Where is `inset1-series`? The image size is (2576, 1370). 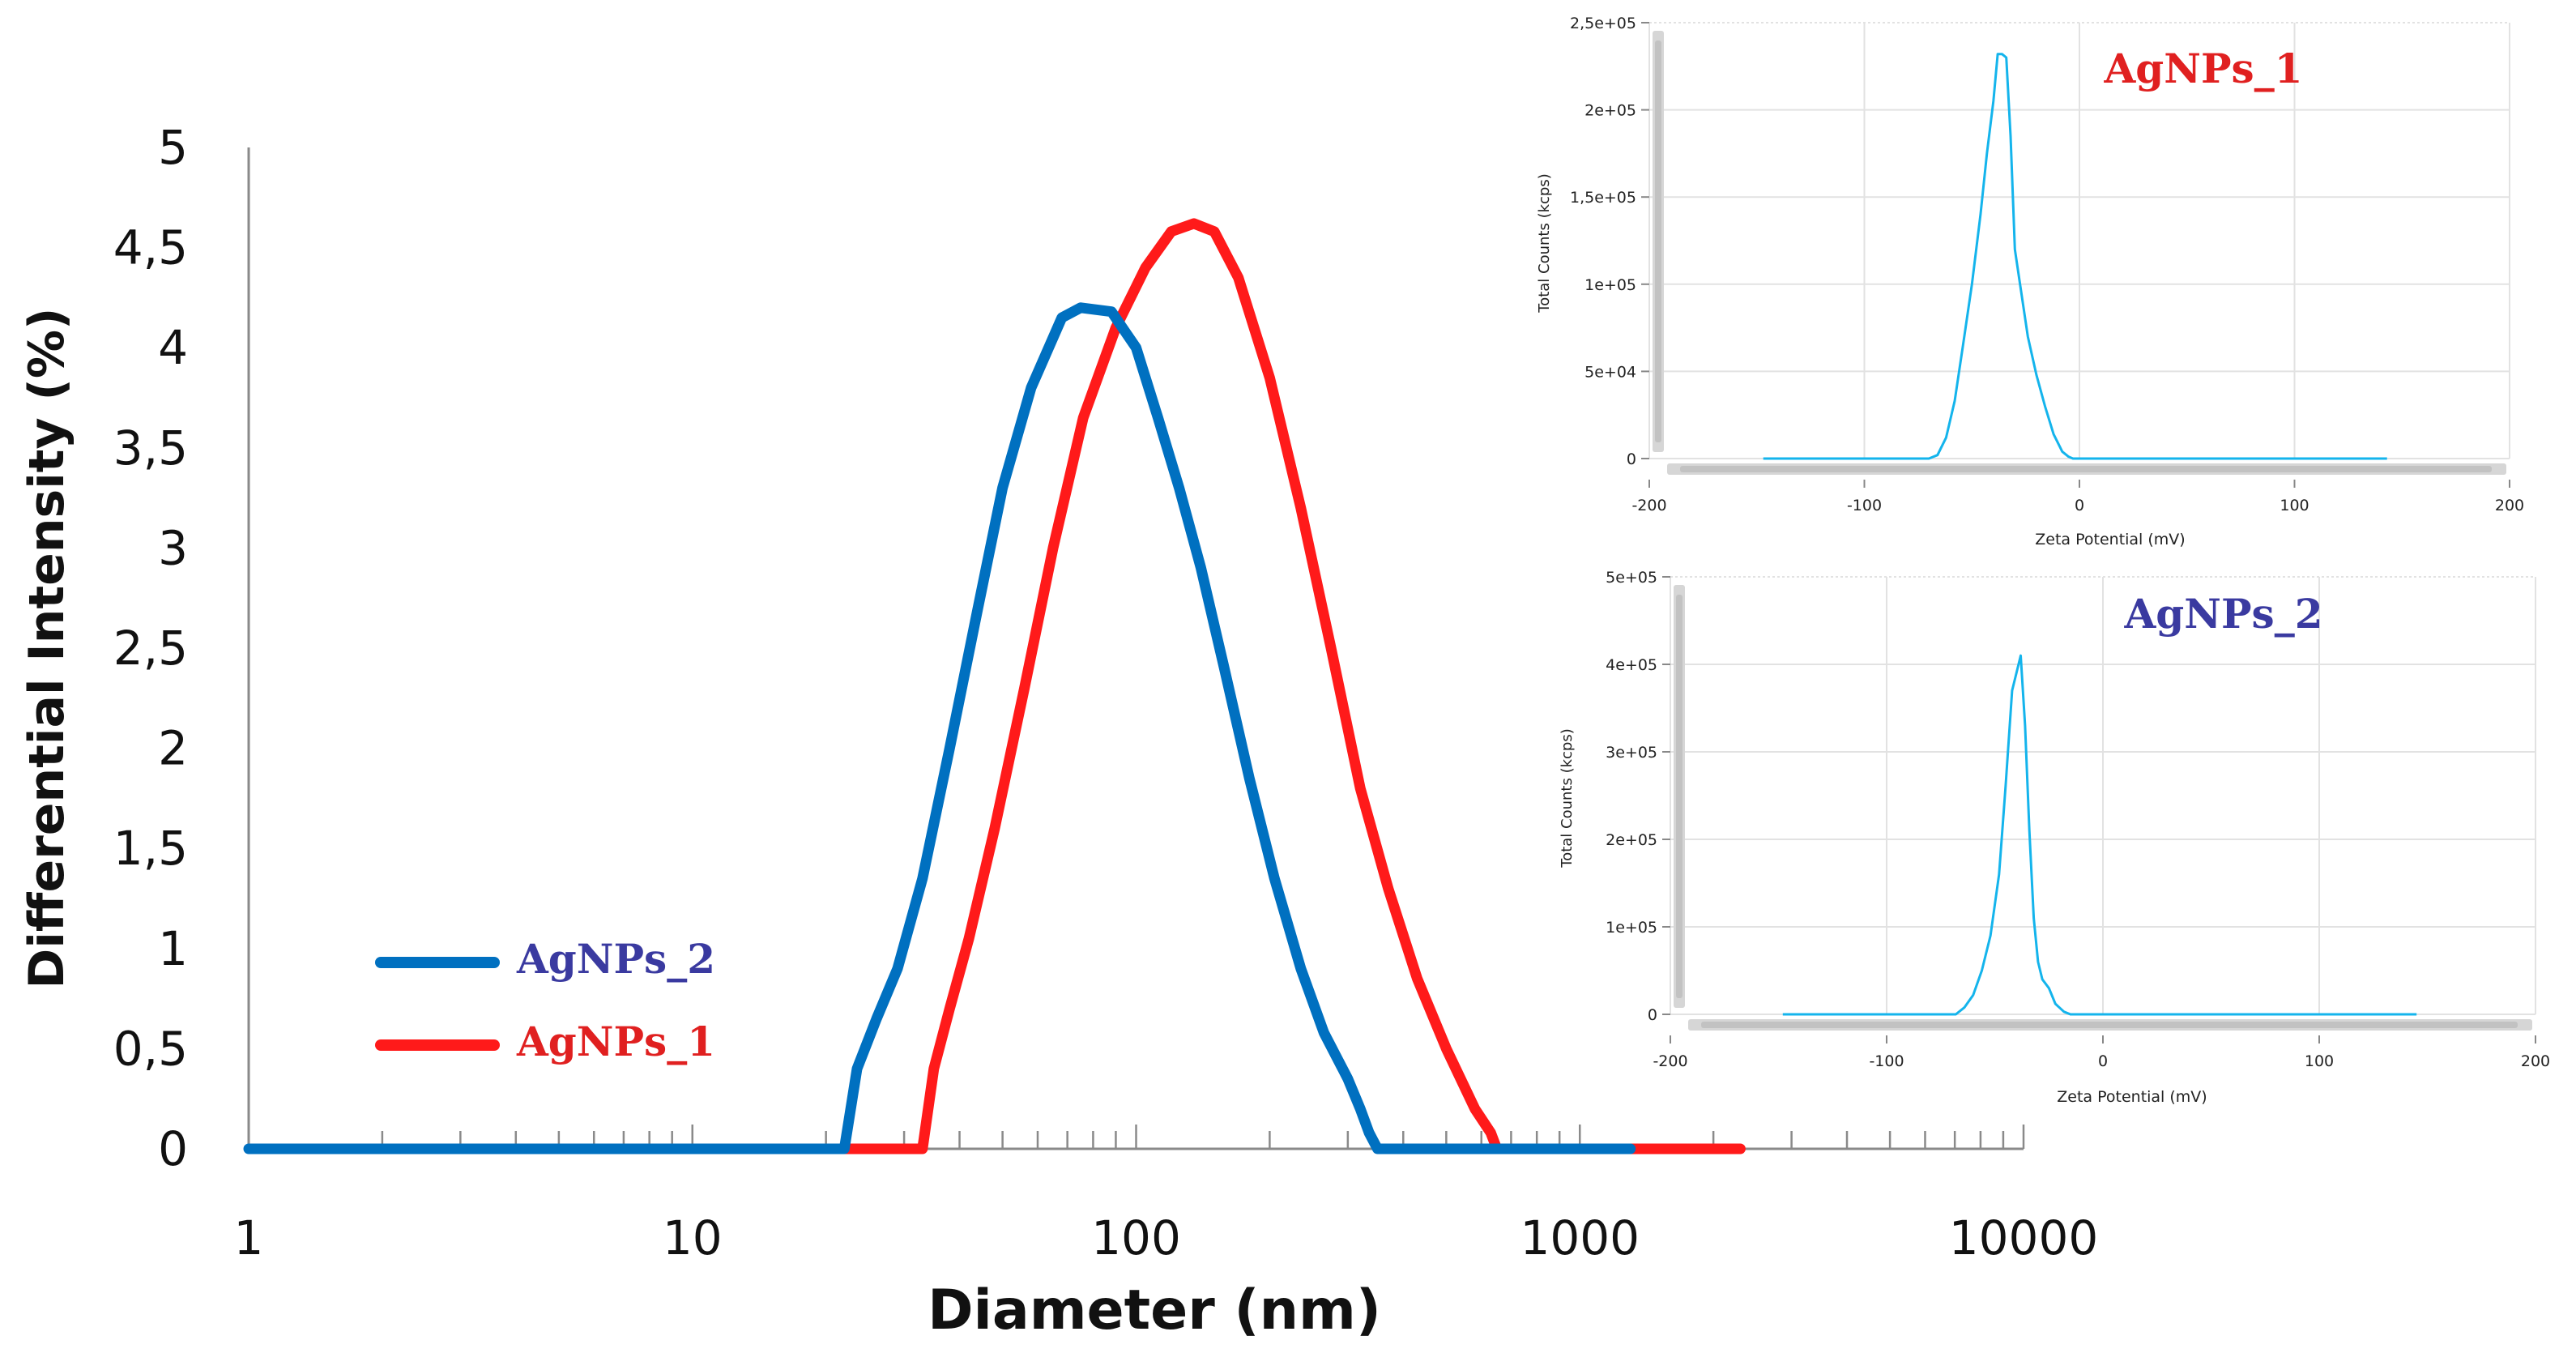 inset1-series is located at coordinates (2075, 256).